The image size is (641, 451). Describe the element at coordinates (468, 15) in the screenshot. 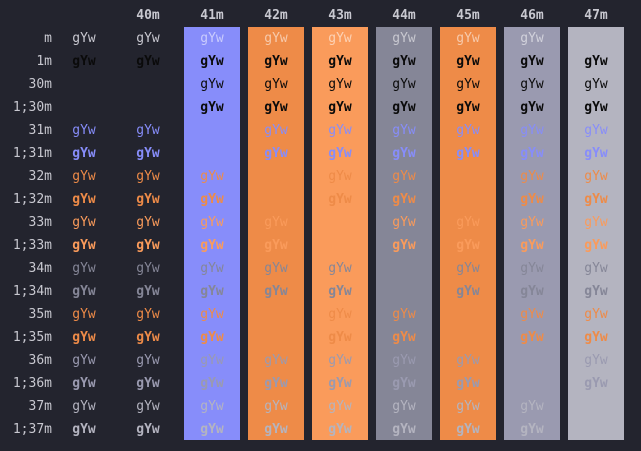

I see `column-header: 45m` at that location.